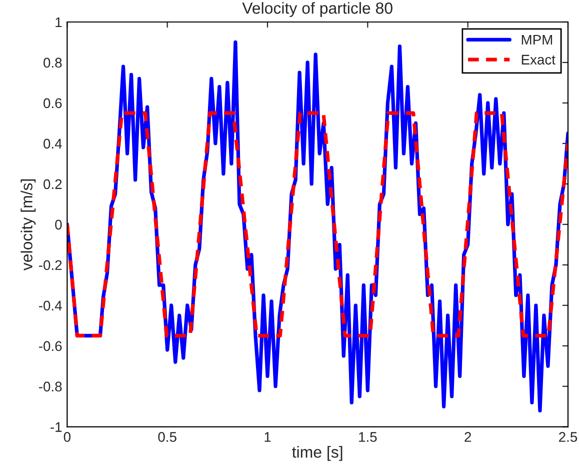  What do you see at coordinates (50, 265) in the screenshot?
I see `y-tick-label: -0.2` at bounding box center [50, 265].